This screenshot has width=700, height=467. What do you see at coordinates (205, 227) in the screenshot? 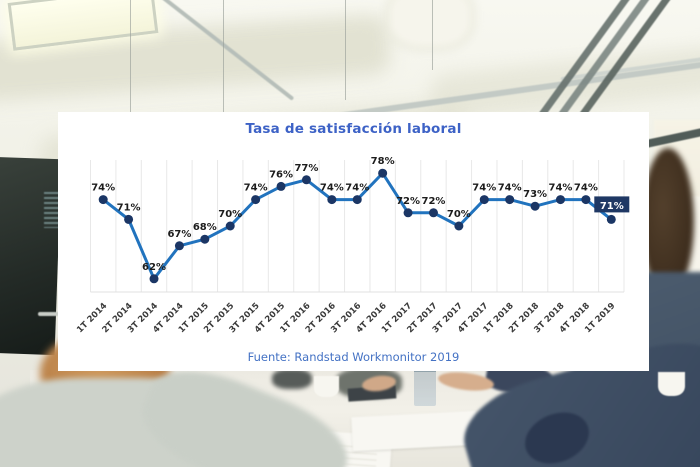
I see `svg-text: 68%` at bounding box center [205, 227].